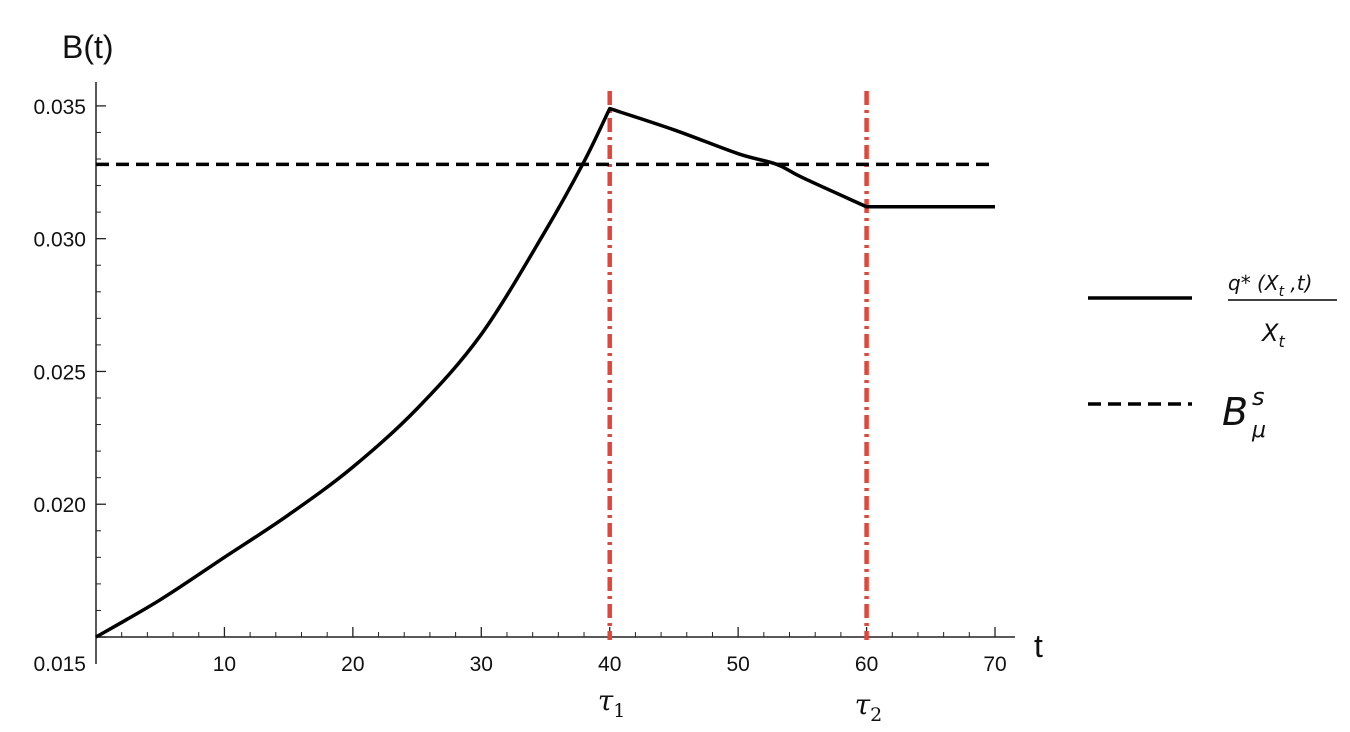 Image resolution: width=1350 pixels, height=732 pixels. I want to click on y-tick-label: 0.035, so click(59, 107).